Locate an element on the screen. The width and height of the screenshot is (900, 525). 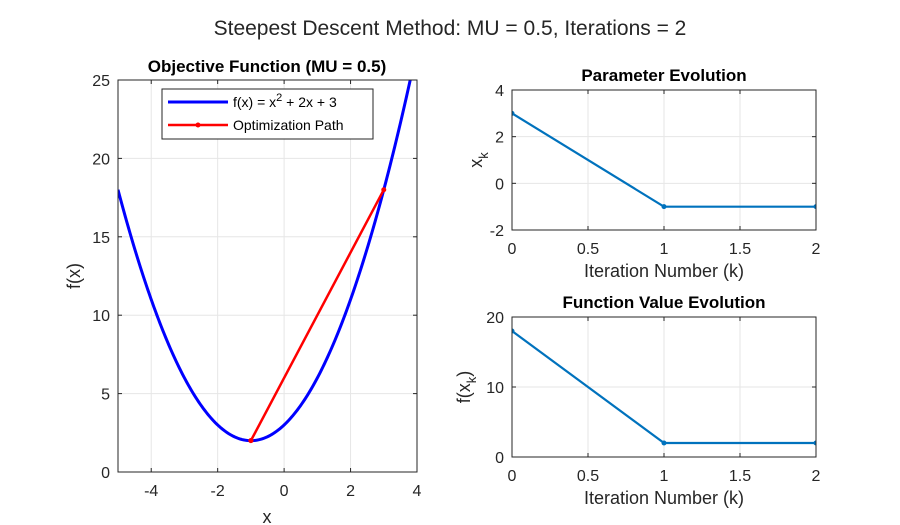
legend-label-base: f(x) = x is located at coordinates (254, 102).